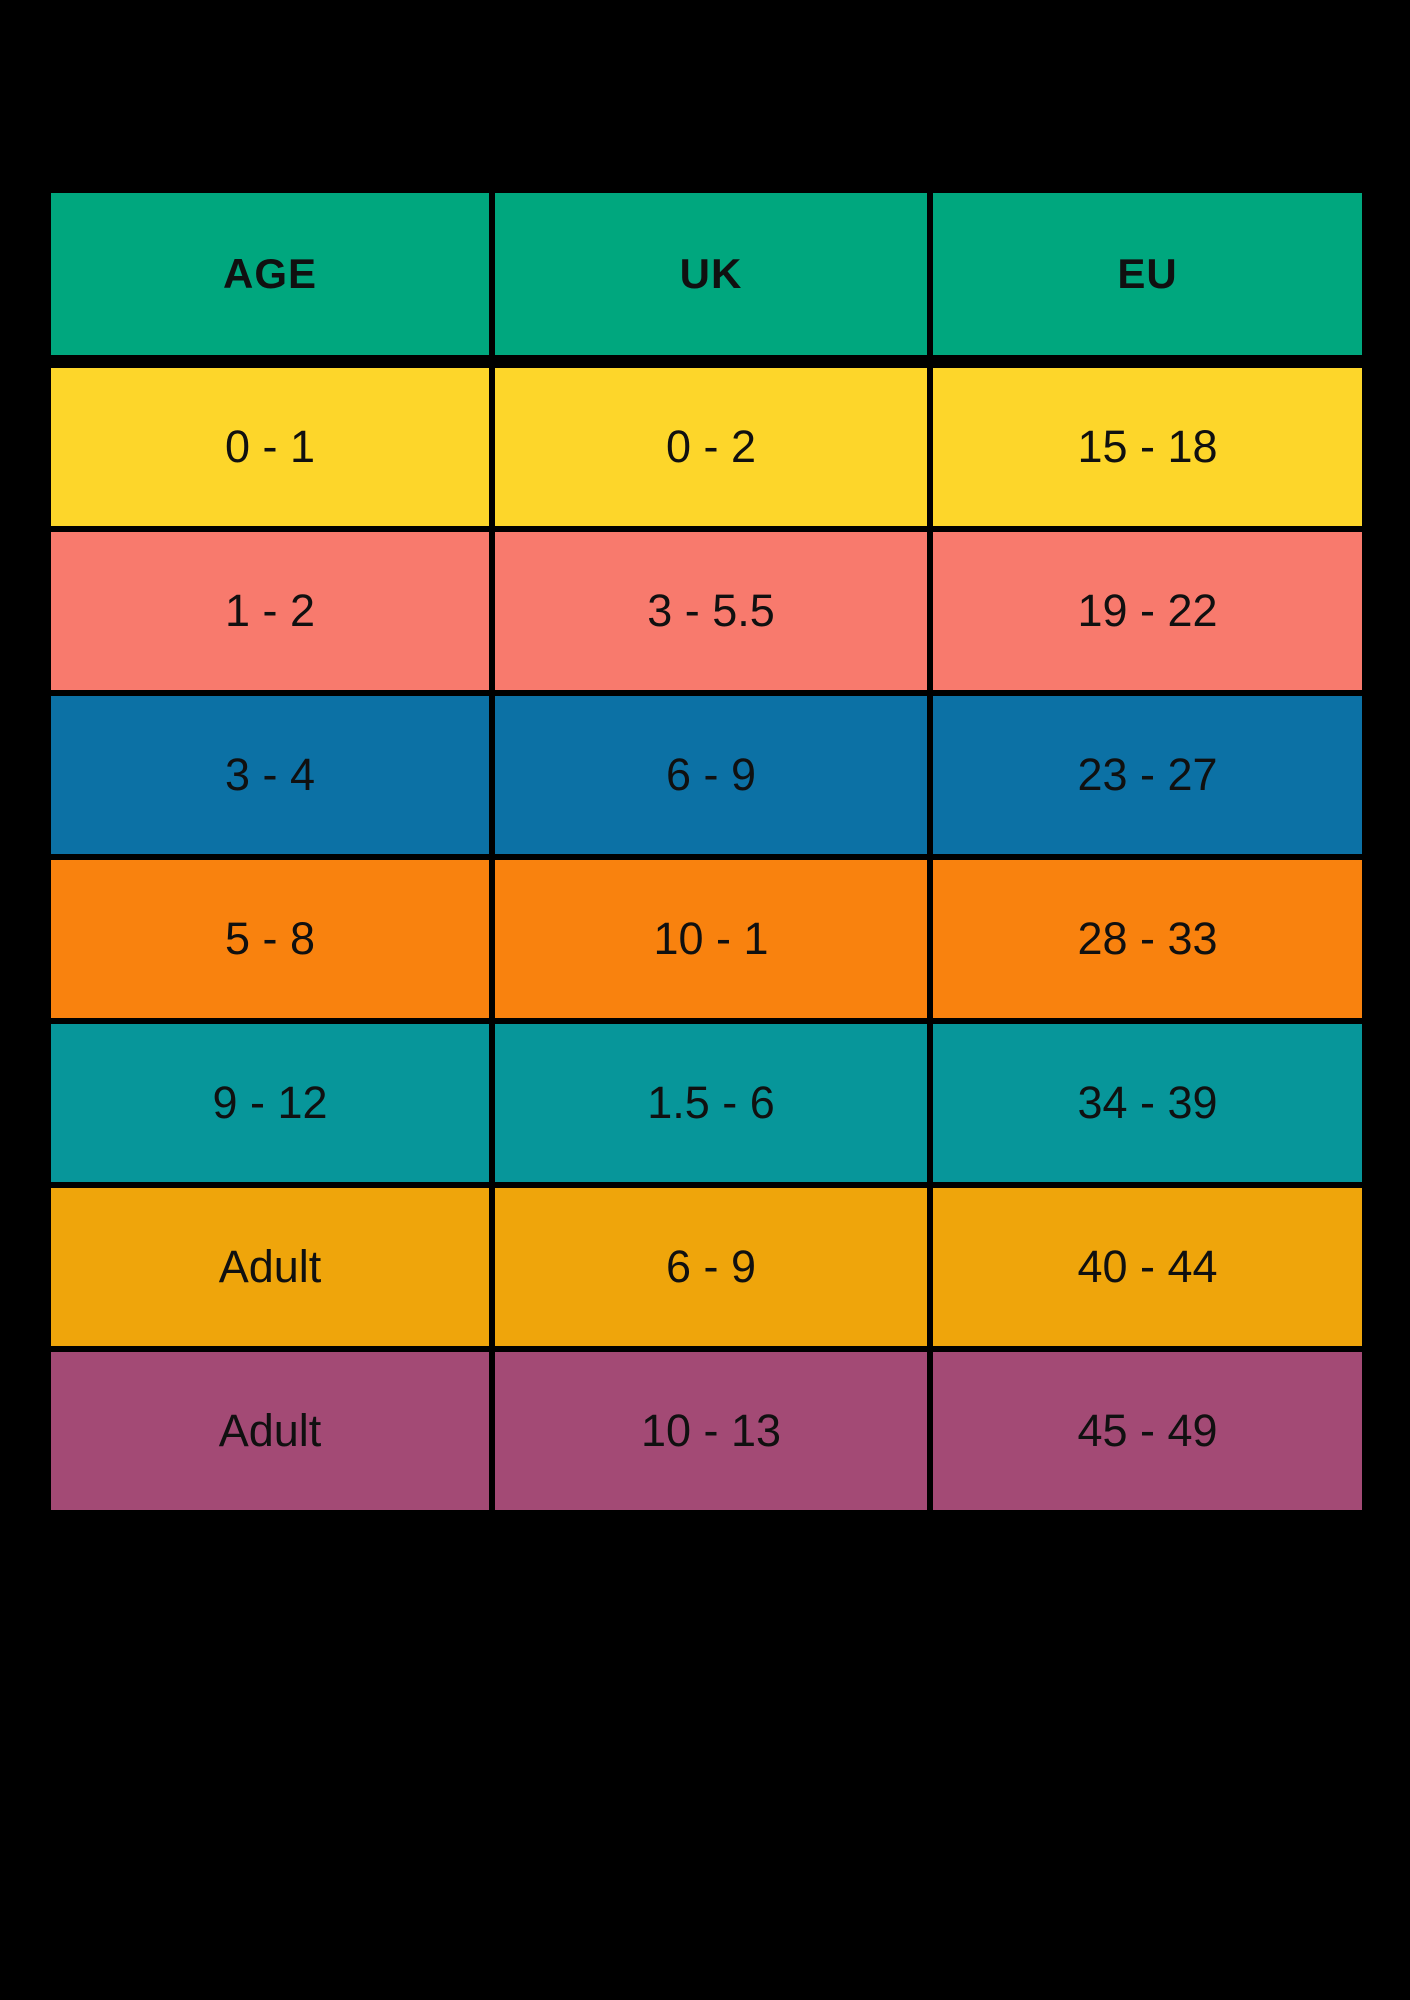  I want to click on uk-cell: 1.5 - 6, so click(711, 1103).